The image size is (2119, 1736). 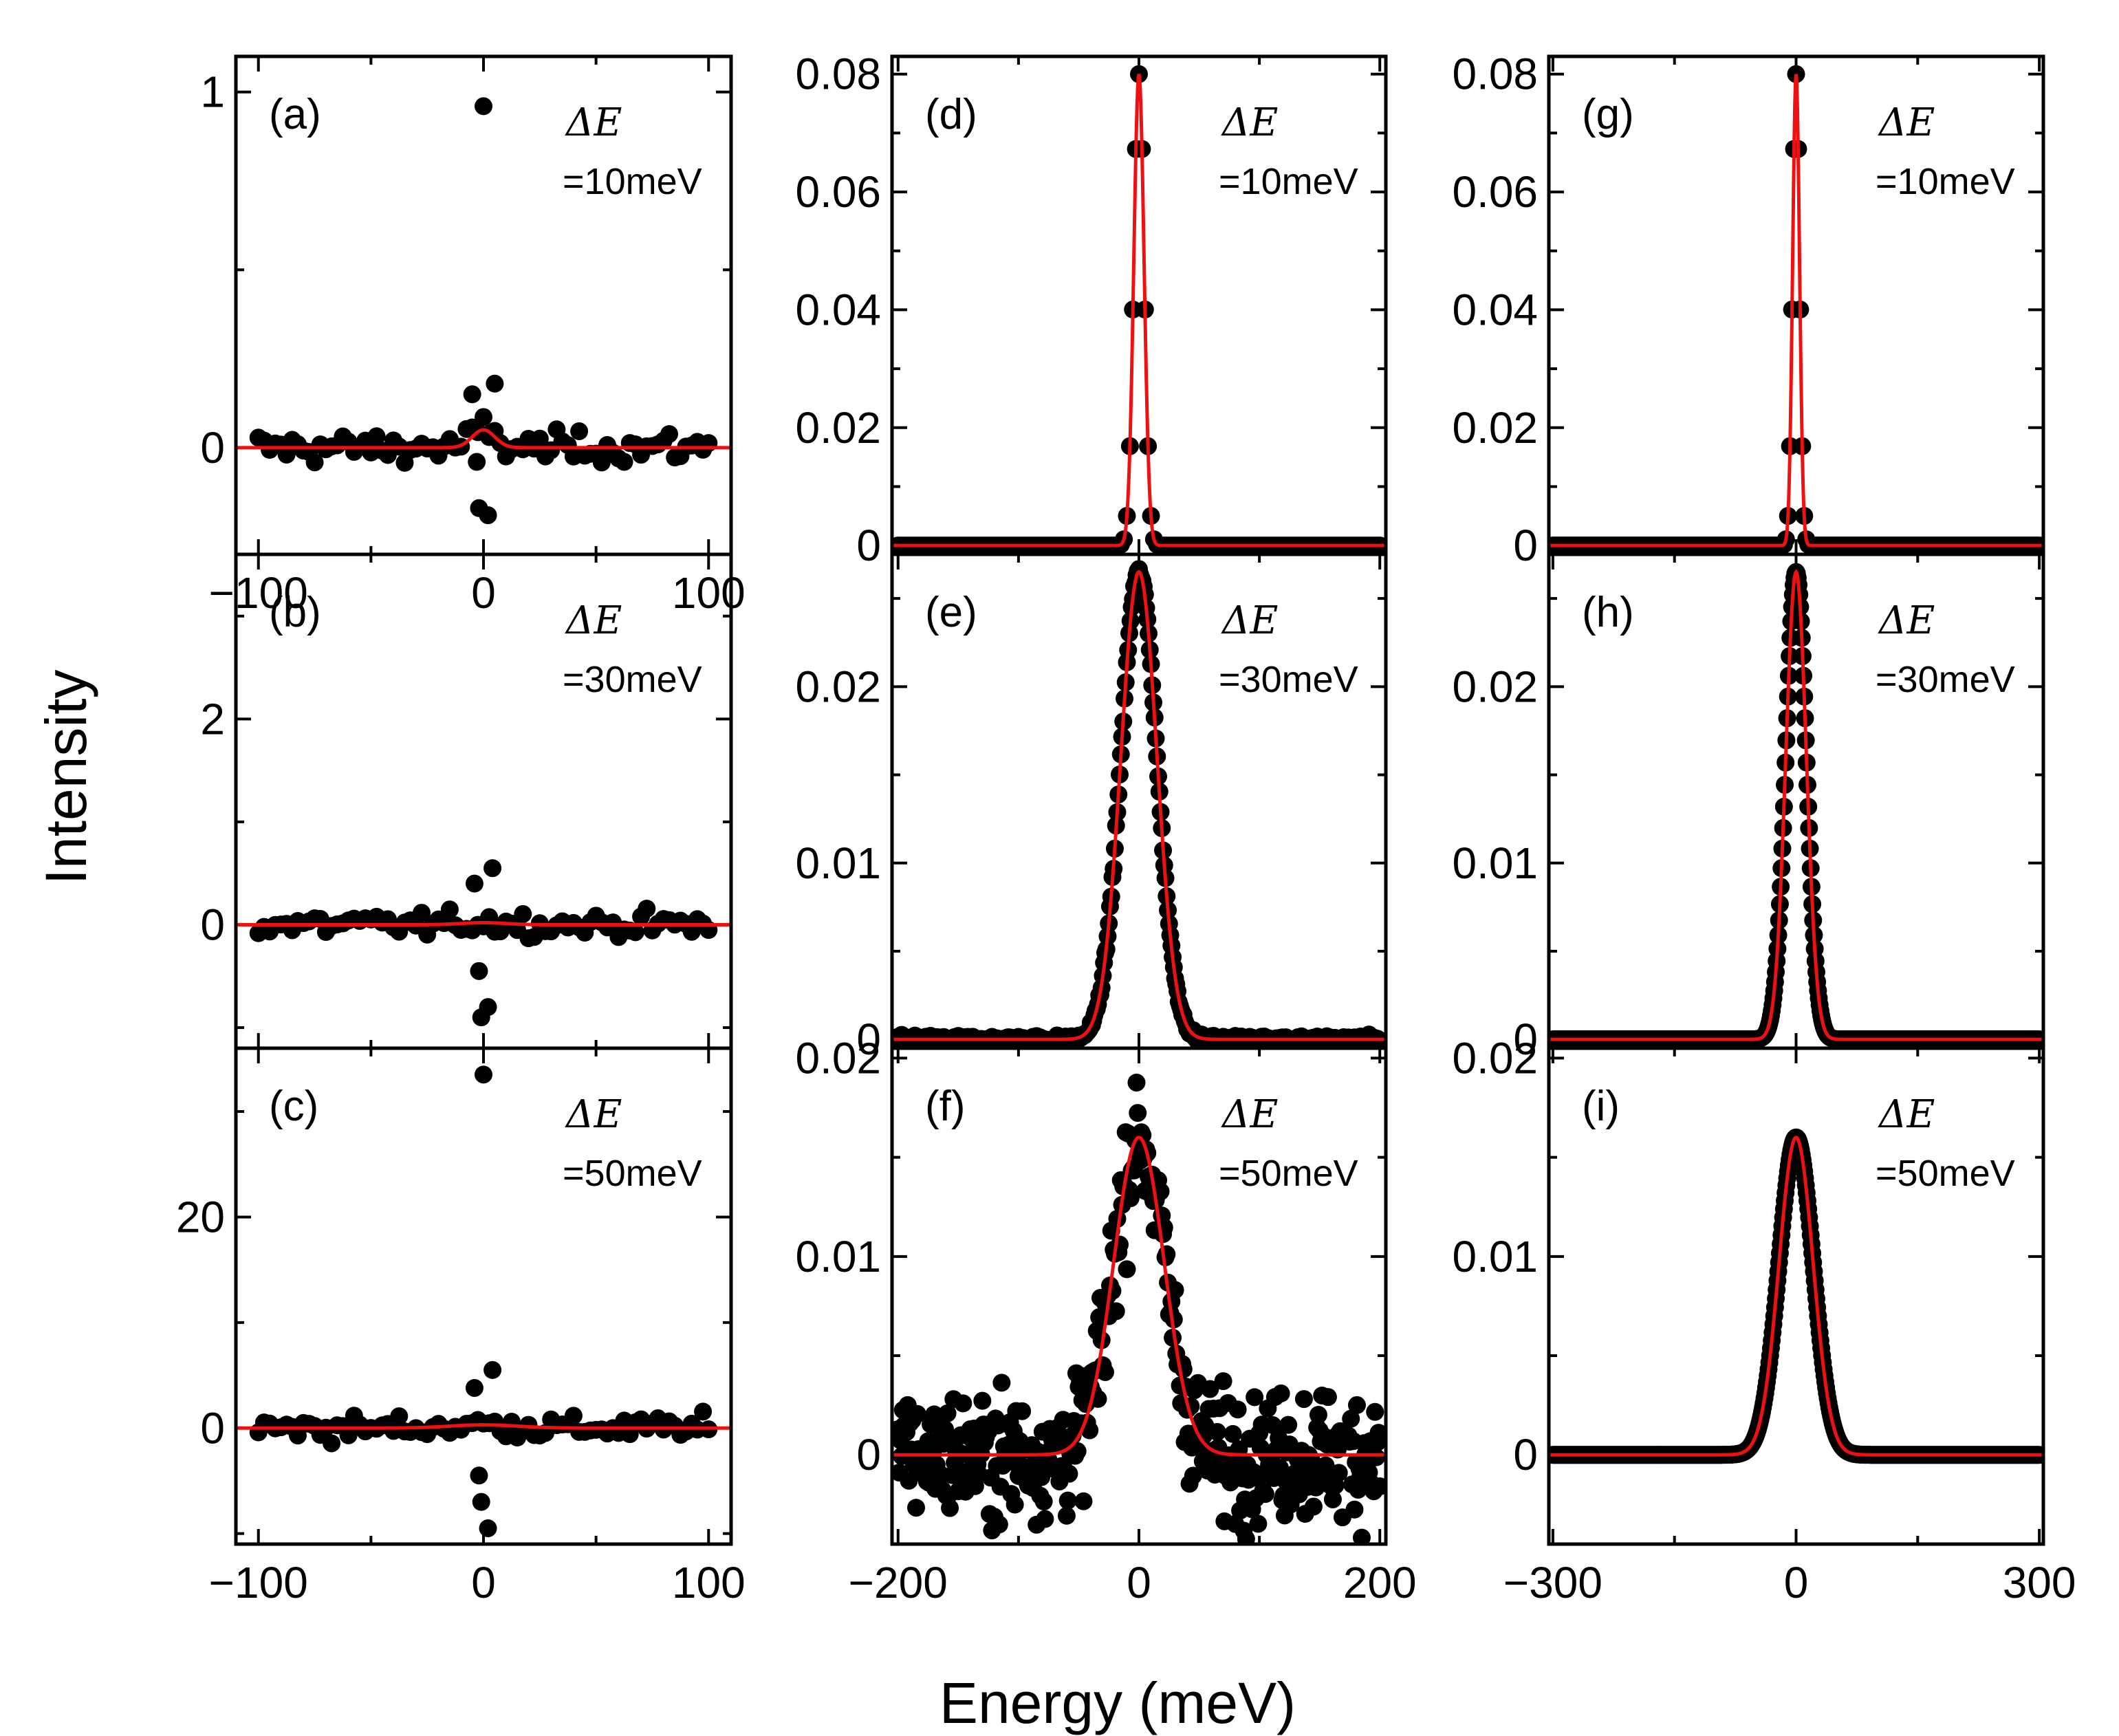 I want to click on panel-label: (i), so click(x=1601, y=1106).